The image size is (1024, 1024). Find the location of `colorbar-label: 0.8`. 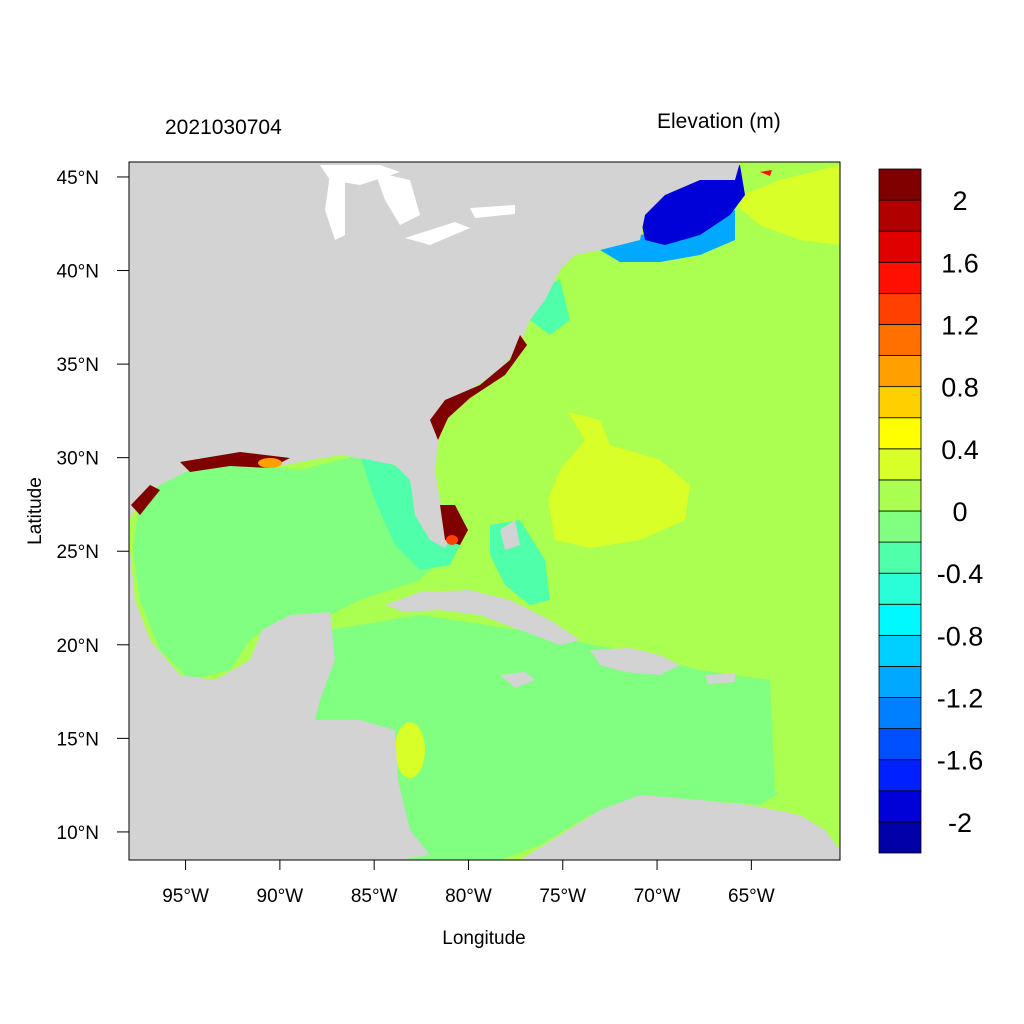

colorbar-label: 0.8 is located at coordinates (960, 388).